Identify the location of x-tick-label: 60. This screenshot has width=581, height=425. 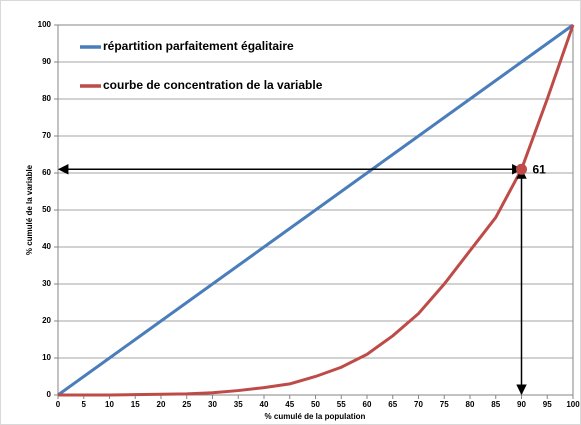
(367, 404).